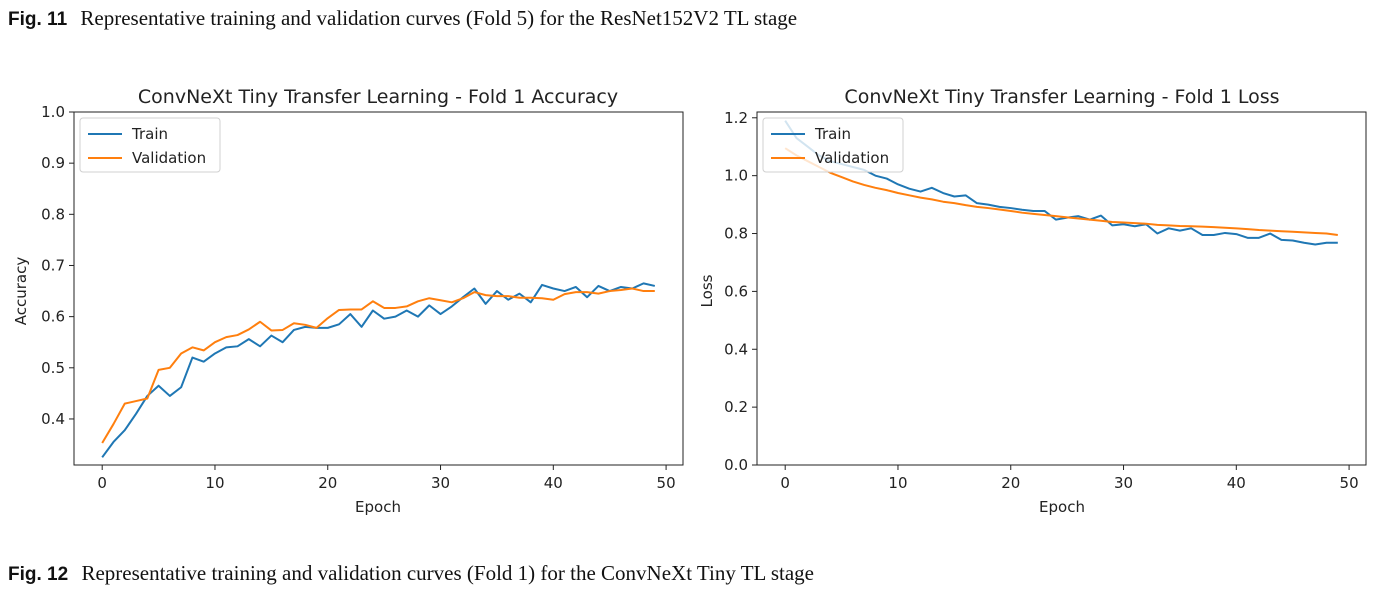 The height and width of the screenshot is (595, 1377). I want to click on y-tick-label: 0.7, so click(53, 265).